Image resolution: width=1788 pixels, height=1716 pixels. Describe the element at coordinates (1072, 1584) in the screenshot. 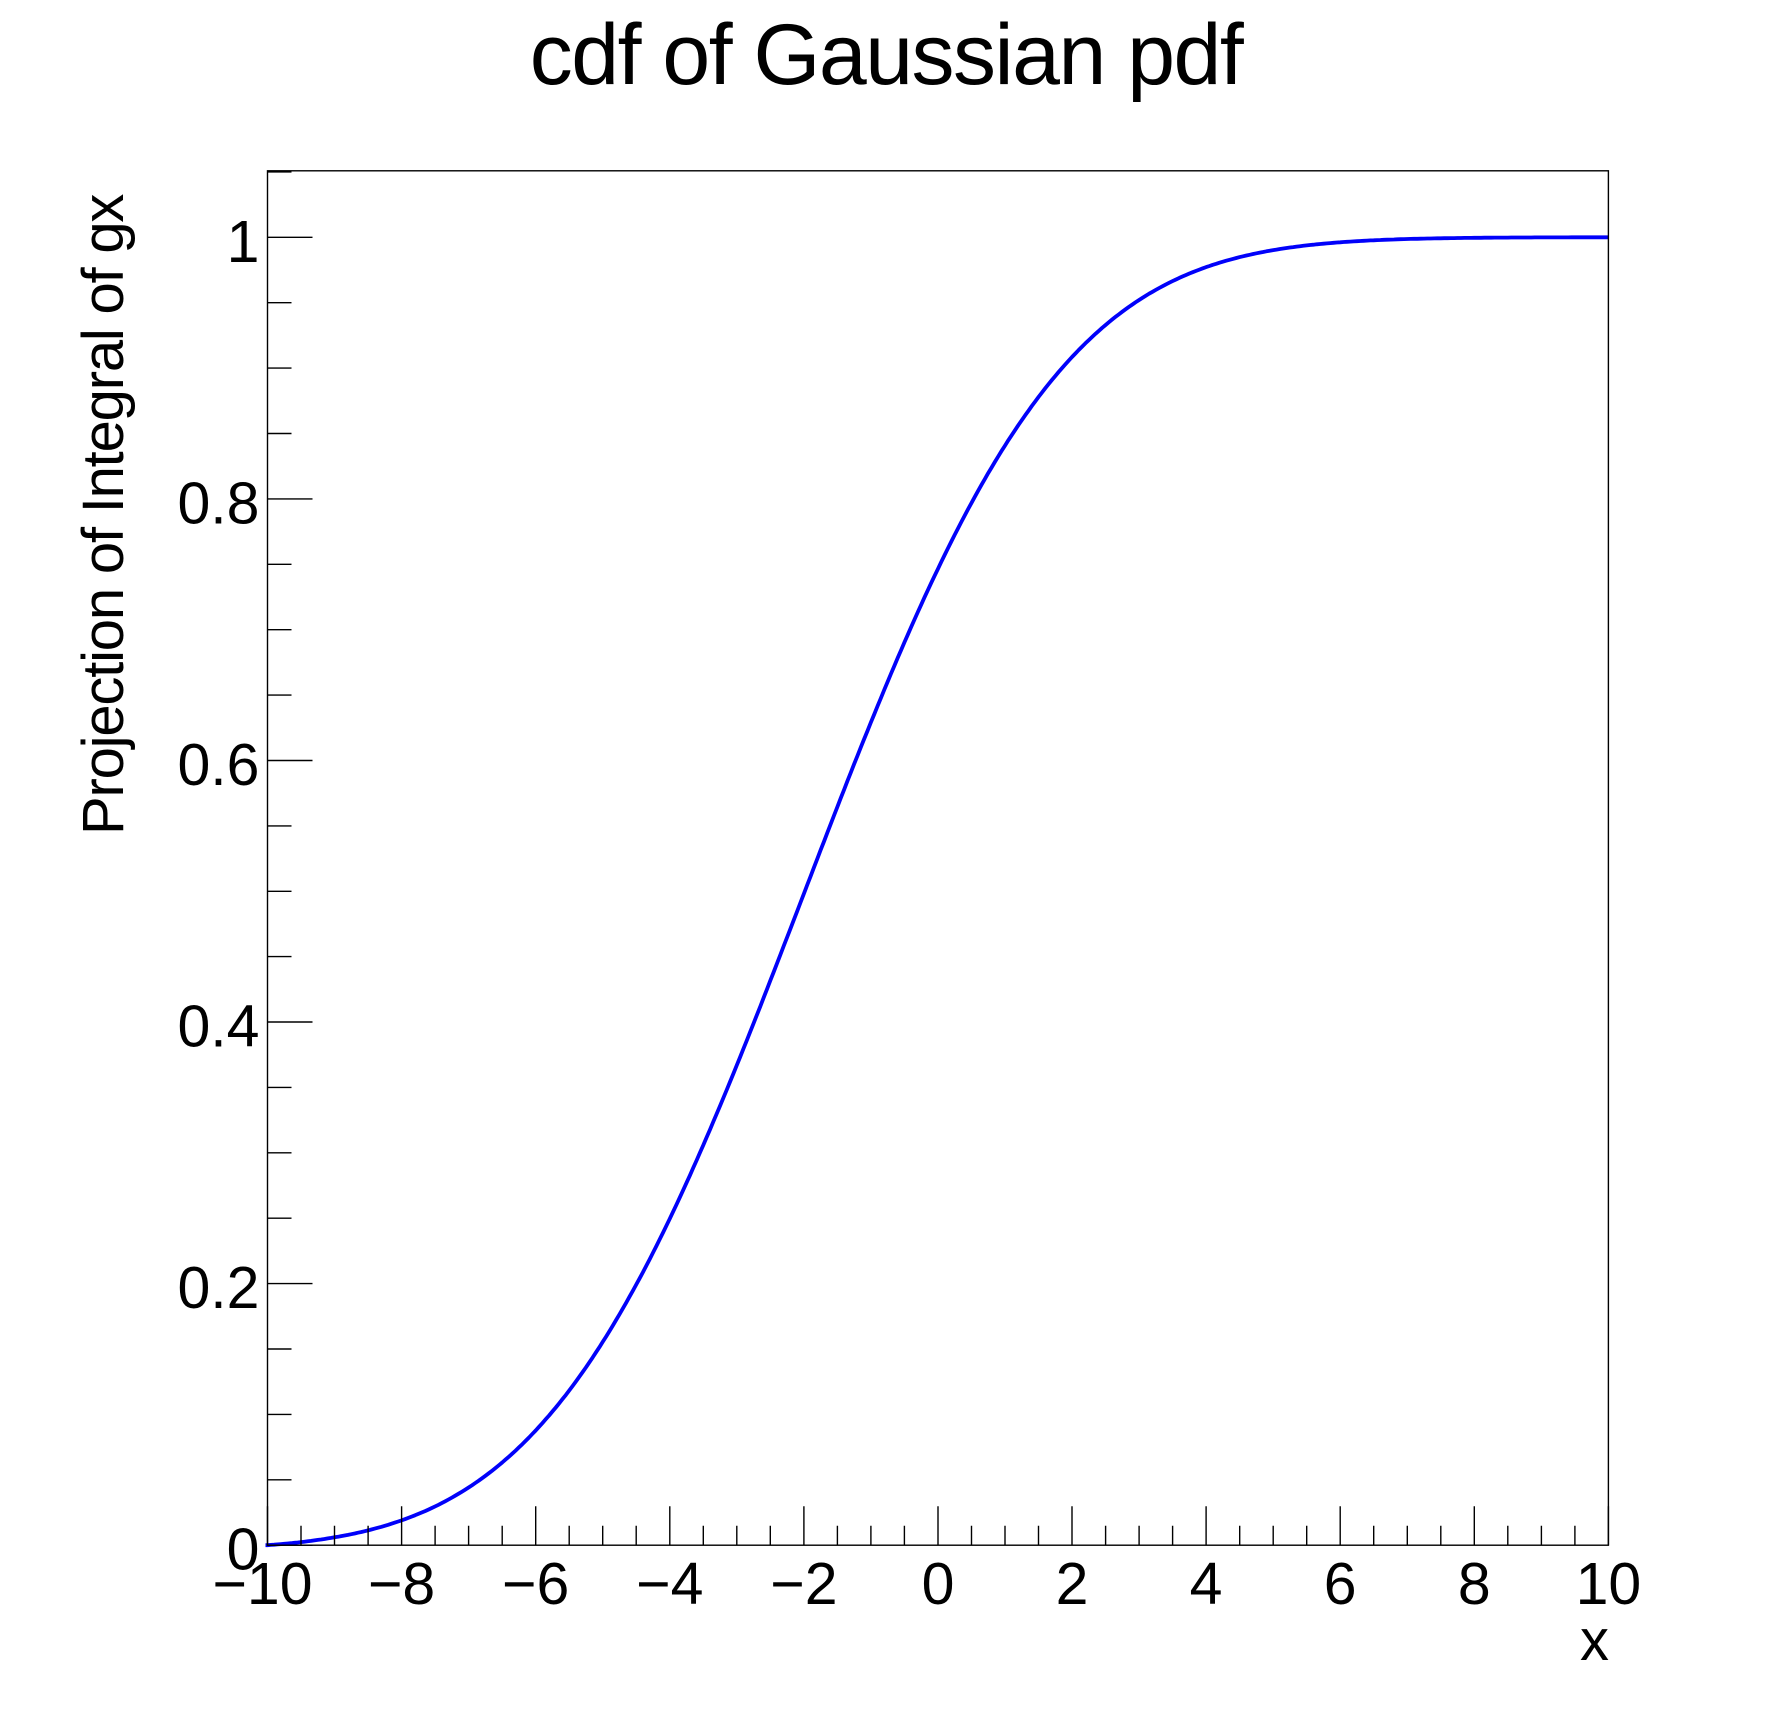

I see `svg-text: 2` at that location.